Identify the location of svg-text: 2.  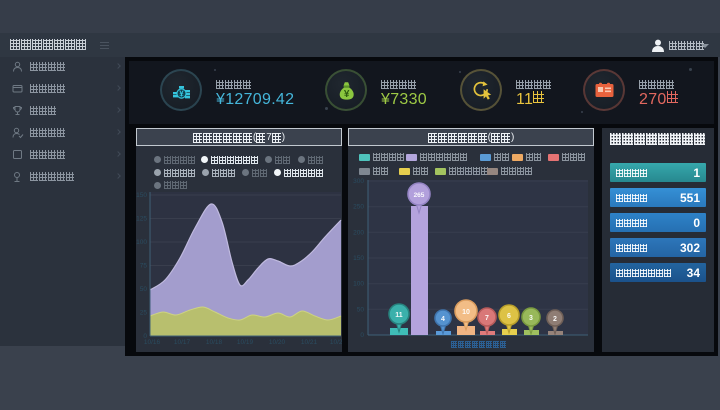
(555, 319).